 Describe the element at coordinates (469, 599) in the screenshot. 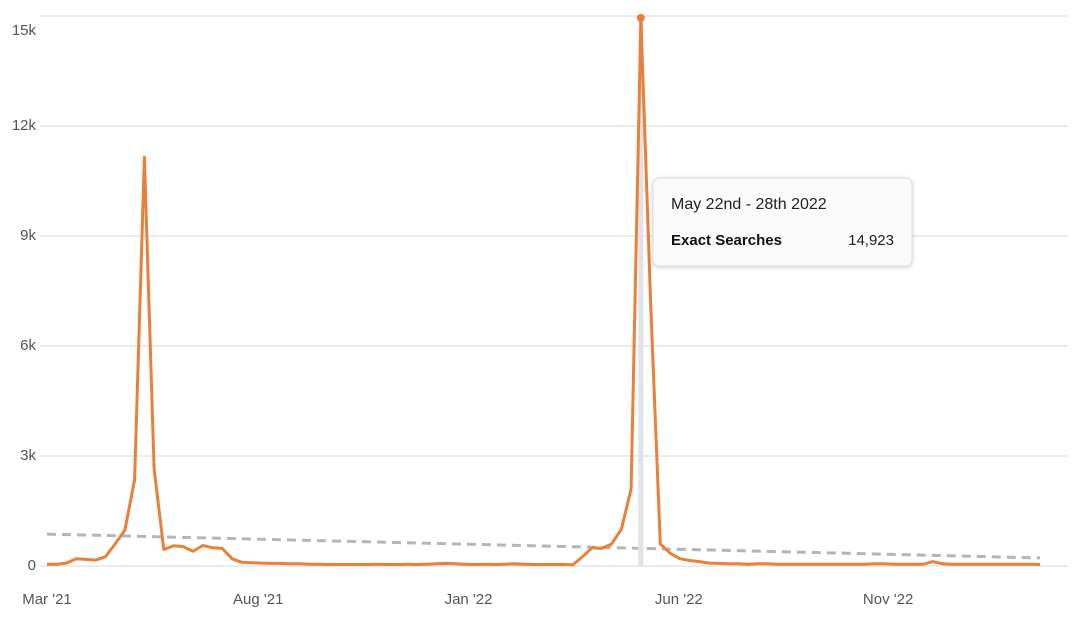

I see `x-tick-label: Jan '22` at that location.